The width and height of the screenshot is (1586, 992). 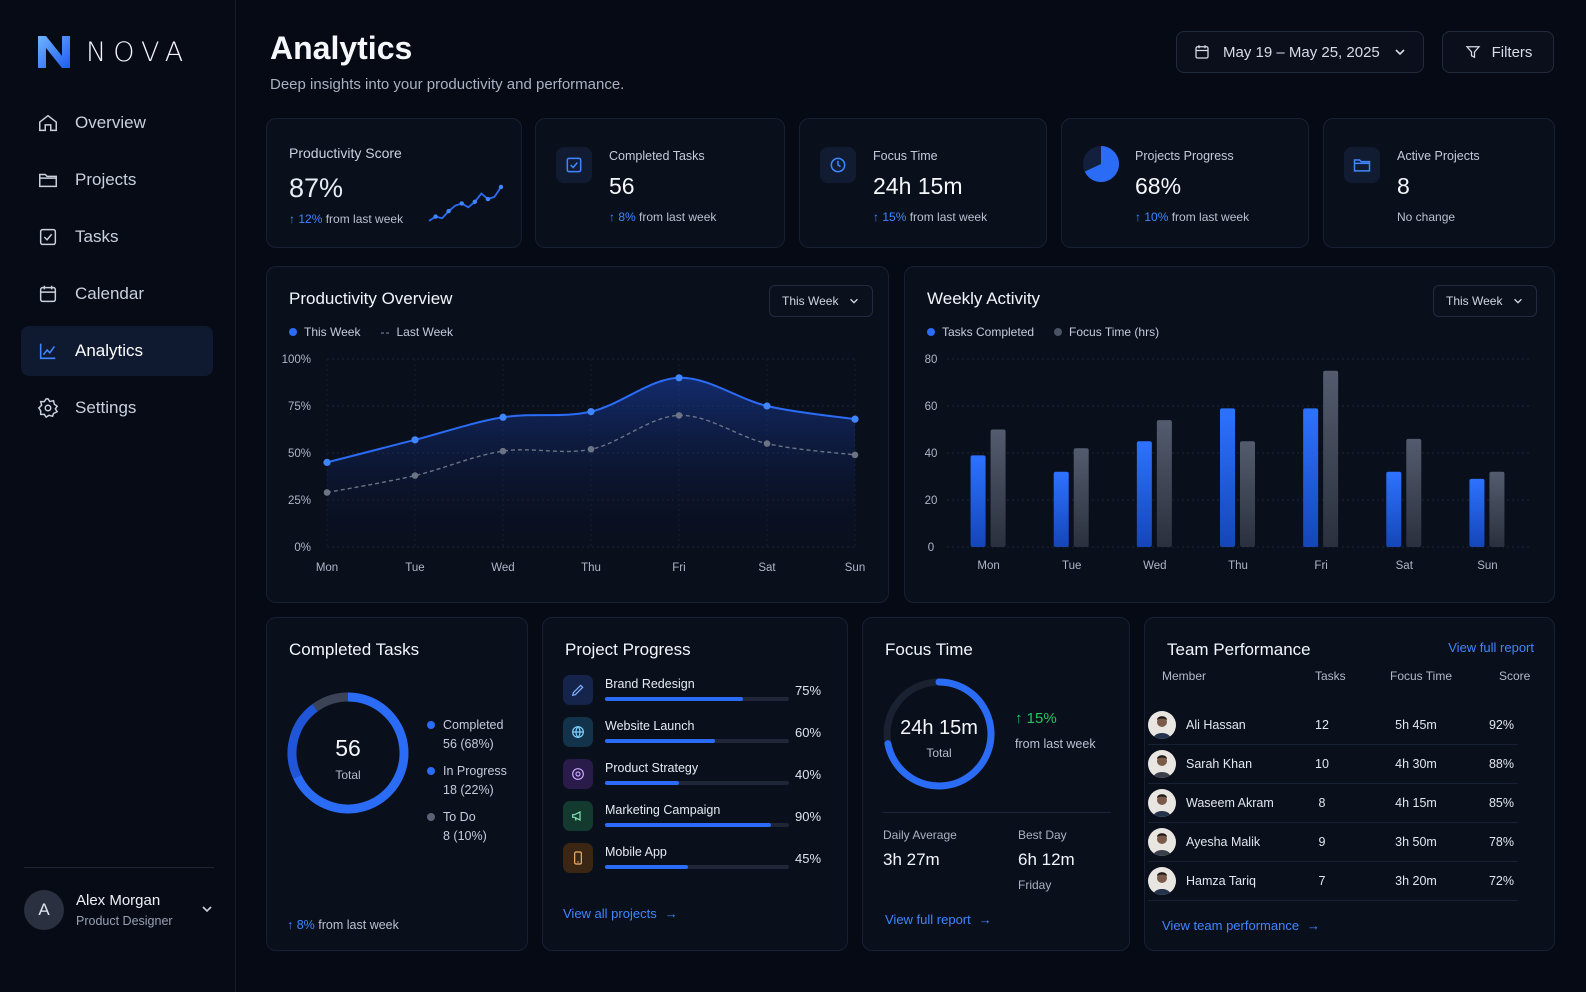 I want to click on donut-slice, so click(x=351, y=753).